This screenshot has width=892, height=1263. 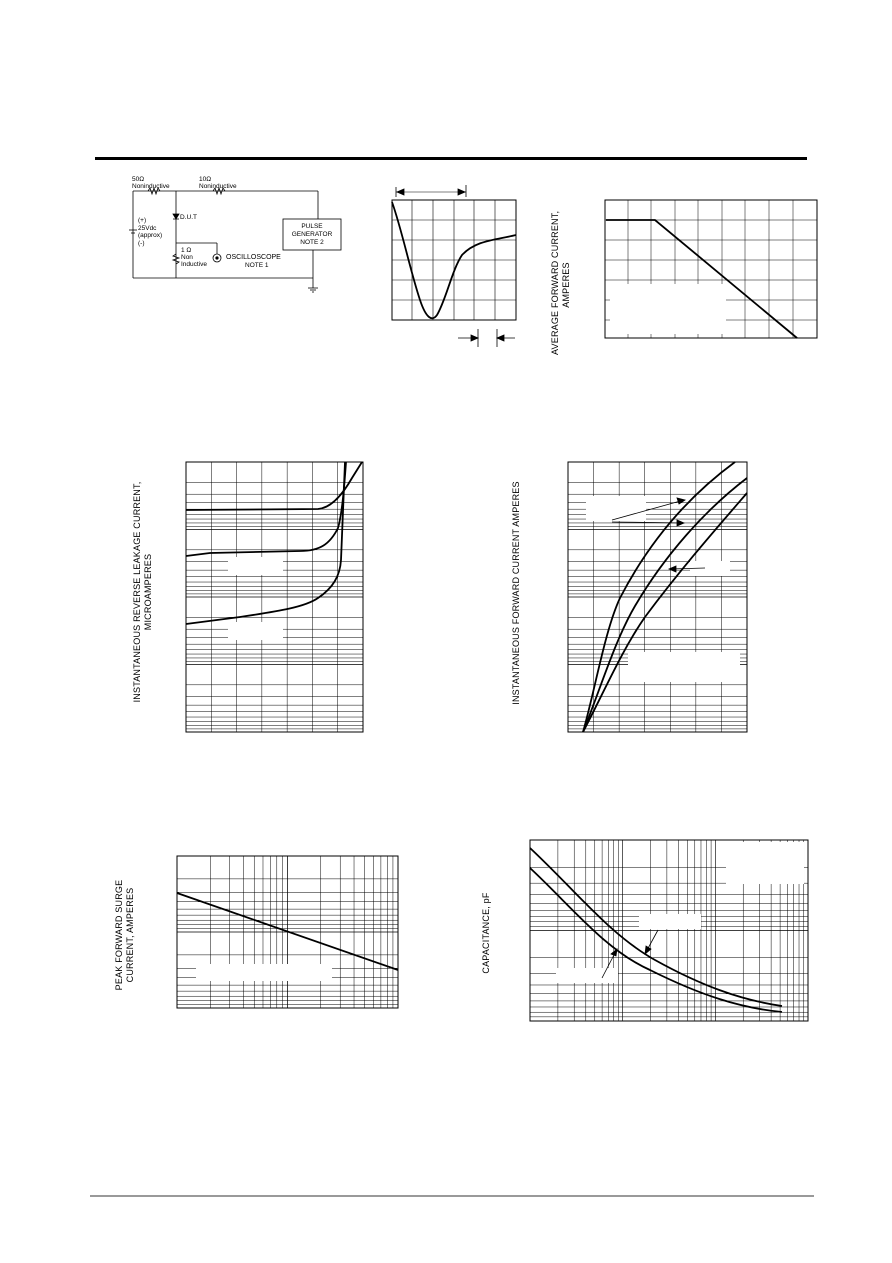 What do you see at coordinates (147, 228) in the screenshot?
I see `supply-voltage: 25Vdc` at bounding box center [147, 228].